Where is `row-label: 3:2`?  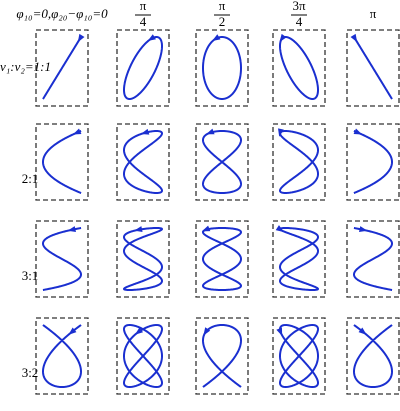 row-label: 3:2 is located at coordinates (30, 372).